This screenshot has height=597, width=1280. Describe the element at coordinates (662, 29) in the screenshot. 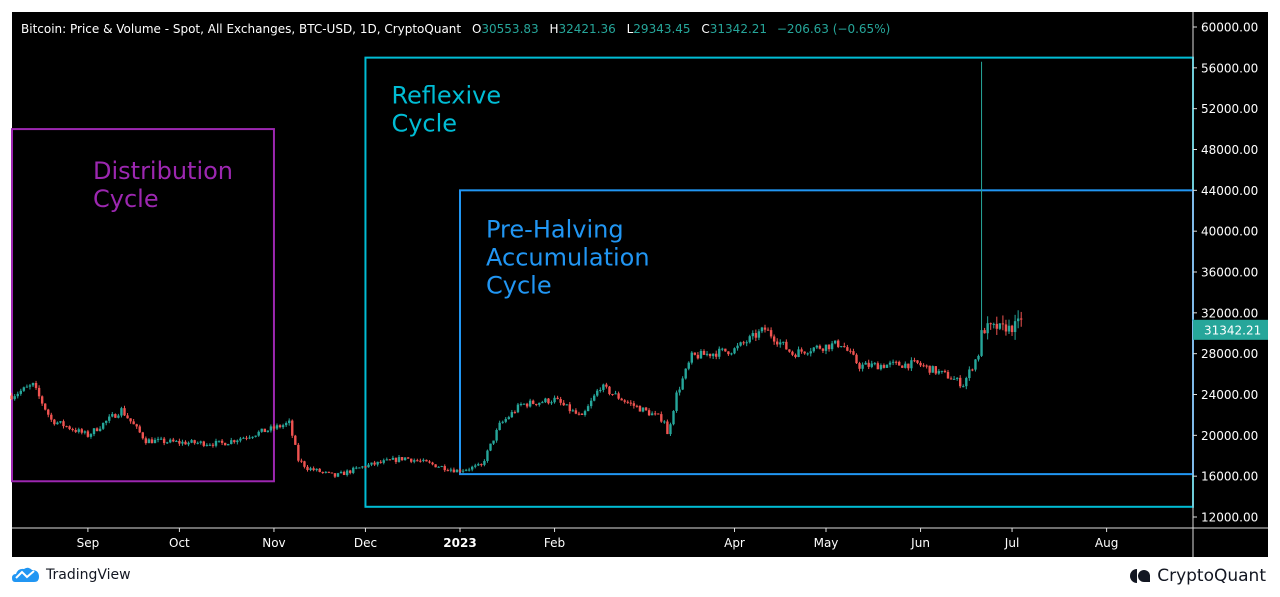

I see `low-value: 29343.45` at that location.